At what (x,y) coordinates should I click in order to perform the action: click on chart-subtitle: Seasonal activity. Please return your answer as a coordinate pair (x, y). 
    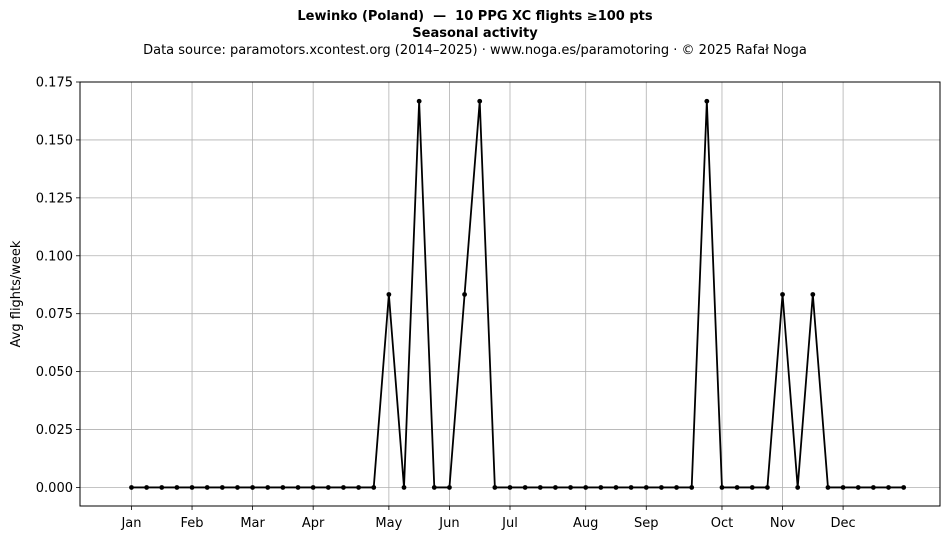
    Looking at the image, I should click on (475, 33).